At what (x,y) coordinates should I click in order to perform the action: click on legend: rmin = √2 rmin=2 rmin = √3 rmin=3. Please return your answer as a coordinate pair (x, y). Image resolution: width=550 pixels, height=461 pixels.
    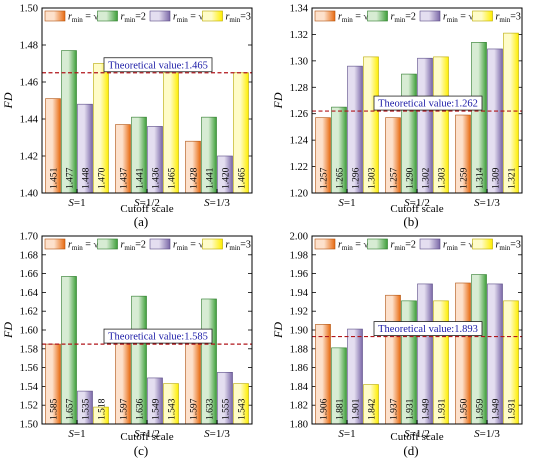
    Looking at the image, I should click on (147, 245).